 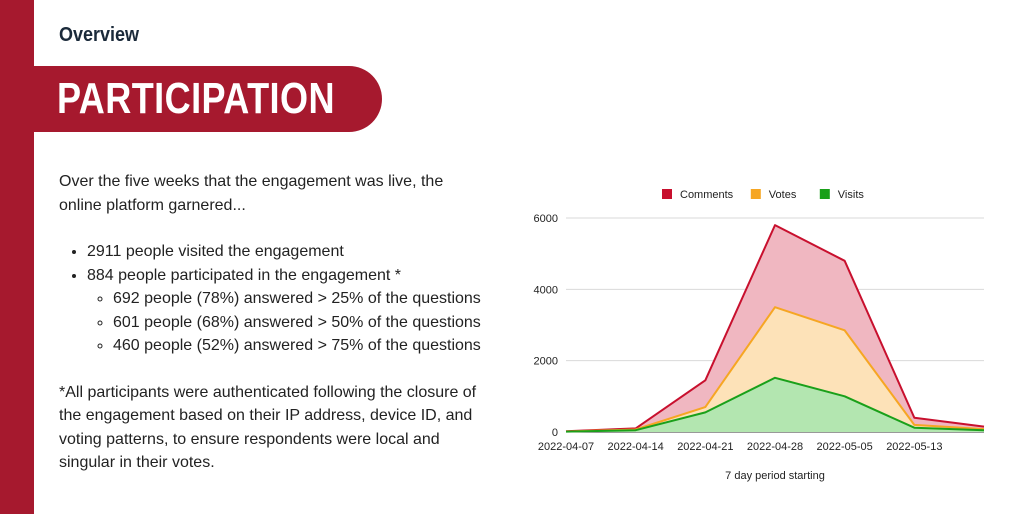 What do you see at coordinates (546, 219) in the screenshot?
I see `y-tick-label-6000: 6000` at bounding box center [546, 219].